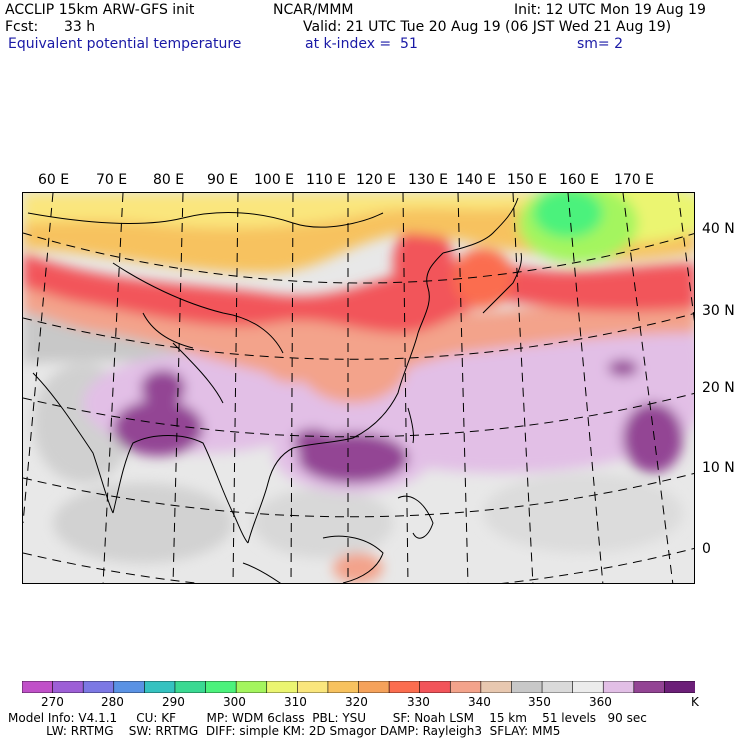 The width and height of the screenshot is (740, 740). What do you see at coordinates (125, 44) in the screenshot?
I see `field-name: Equivalent potential temperature` at bounding box center [125, 44].